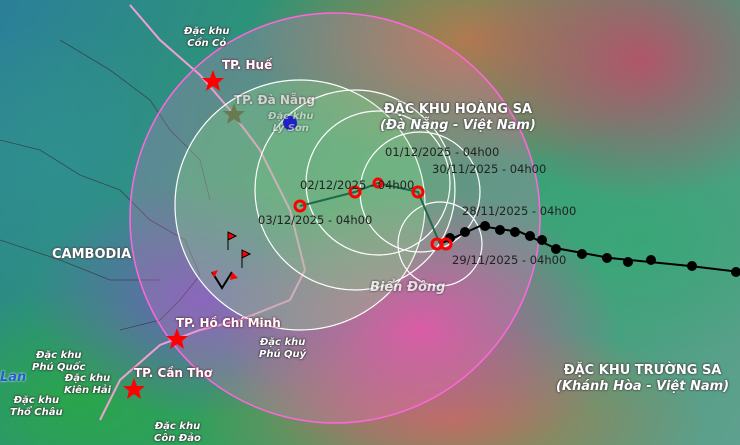  What do you see at coordinates (228, 323) in the screenshot?
I see `city-label-ho-chi-minh: TP. Hồ Chí Minh` at bounding box center [228, 323].